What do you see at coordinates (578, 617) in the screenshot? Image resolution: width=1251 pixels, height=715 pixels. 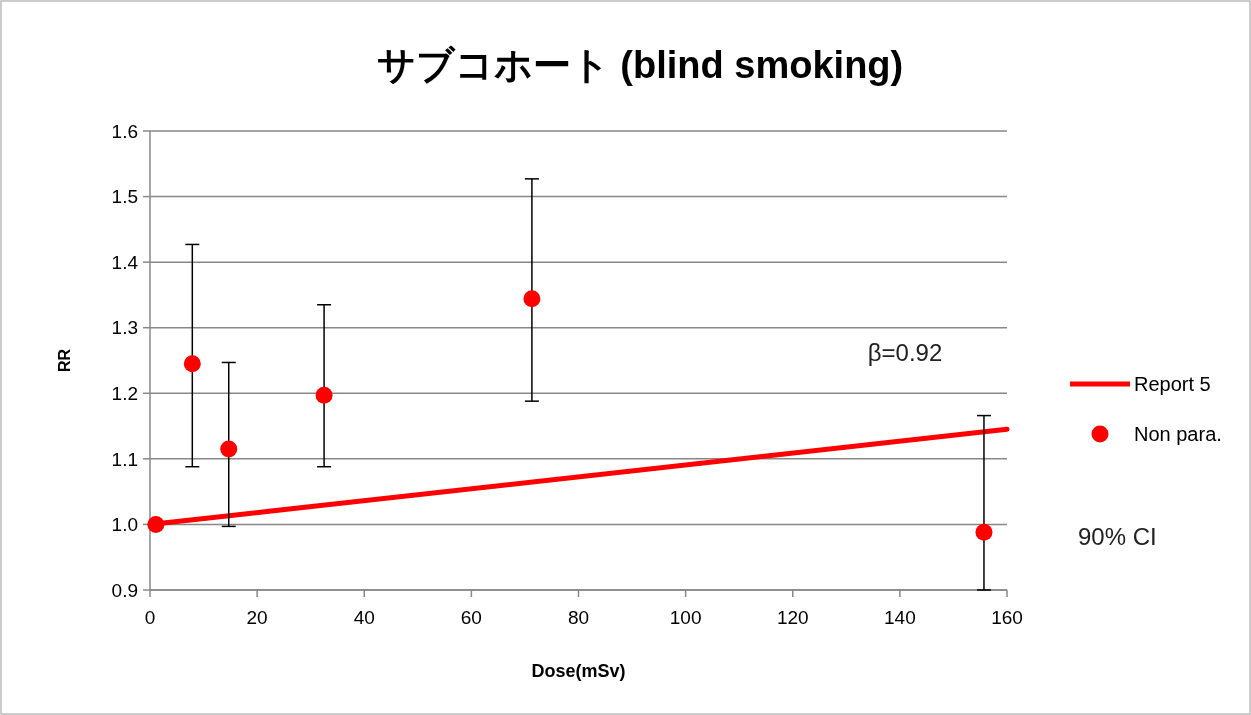 I see `x-tick-label: 80` at bounding box center [578, 617].